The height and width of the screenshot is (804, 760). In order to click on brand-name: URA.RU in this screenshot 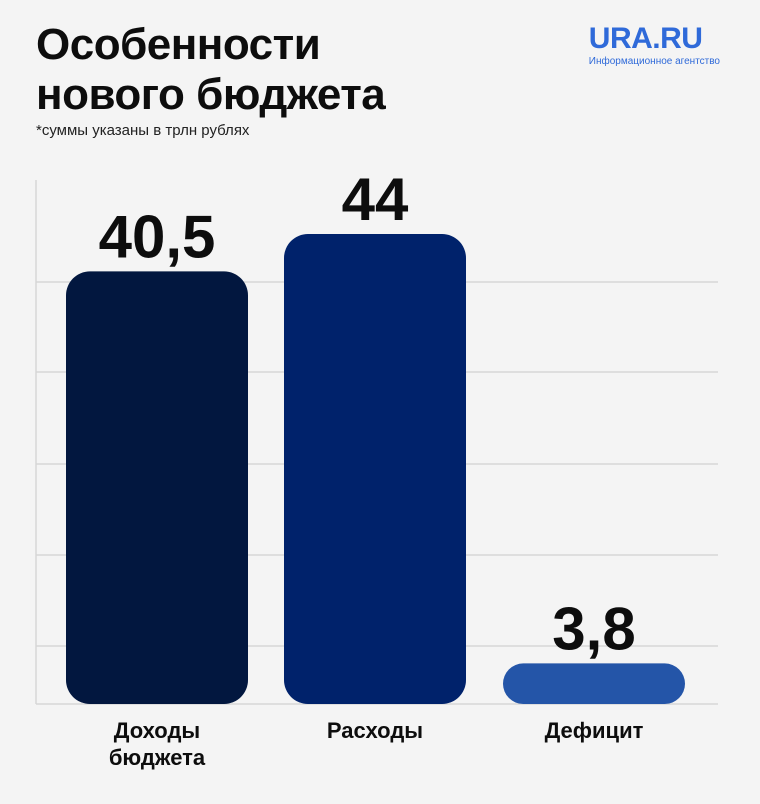, I will do `click(645, 38)`.